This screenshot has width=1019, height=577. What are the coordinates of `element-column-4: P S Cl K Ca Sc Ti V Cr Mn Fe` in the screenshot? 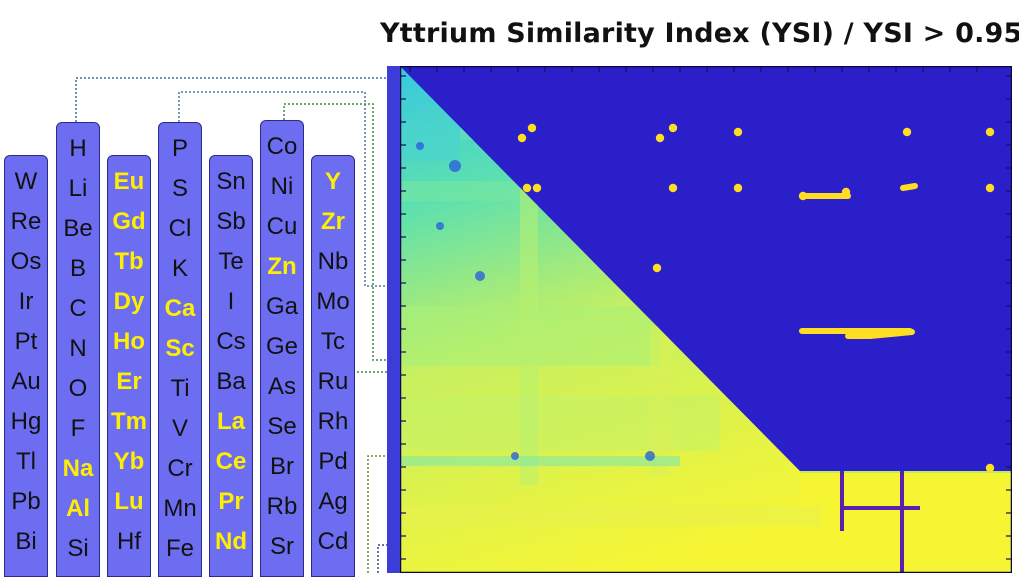 It's located at (180, 349).